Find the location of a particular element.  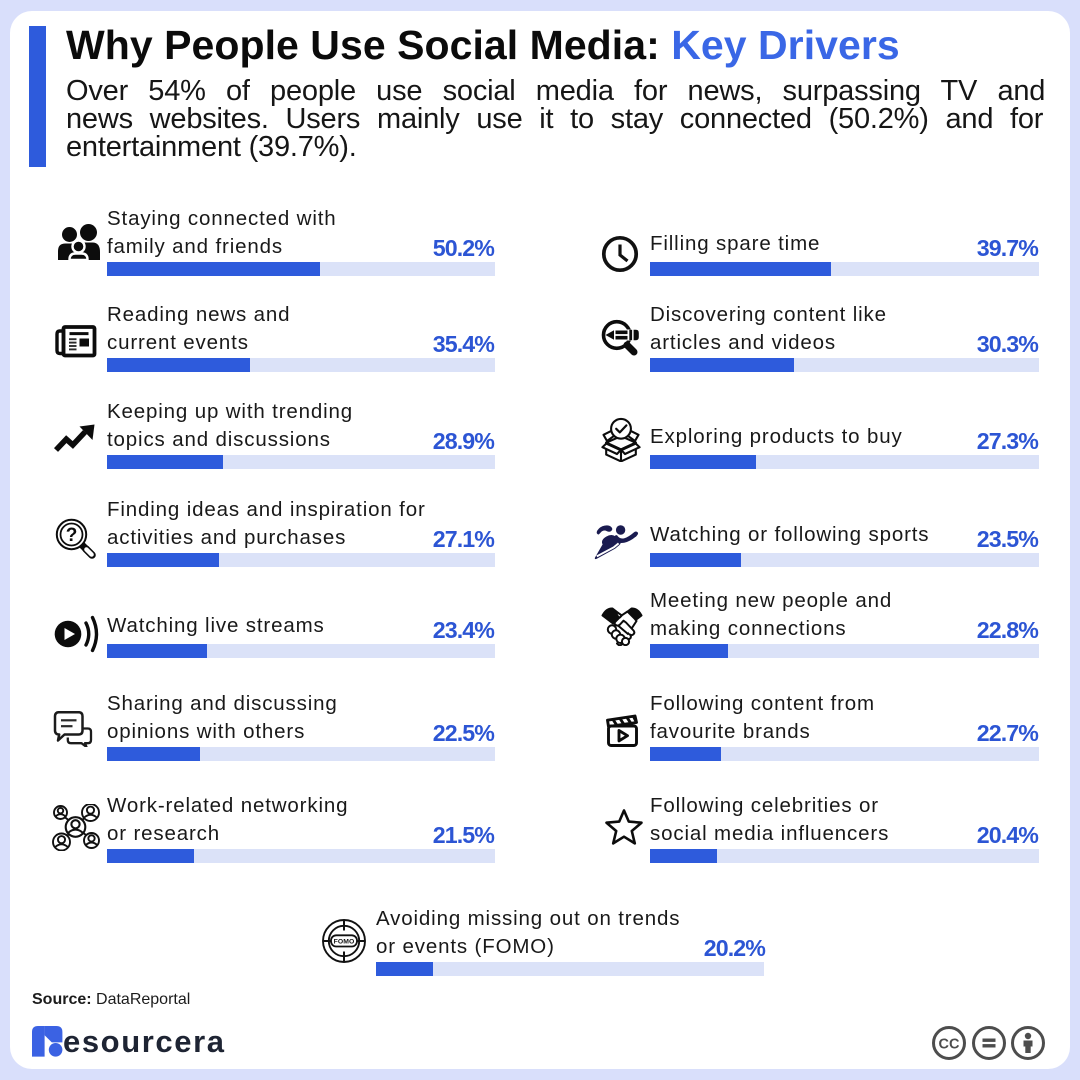

svg-text: FOMO is located at coordinates (344, 942).